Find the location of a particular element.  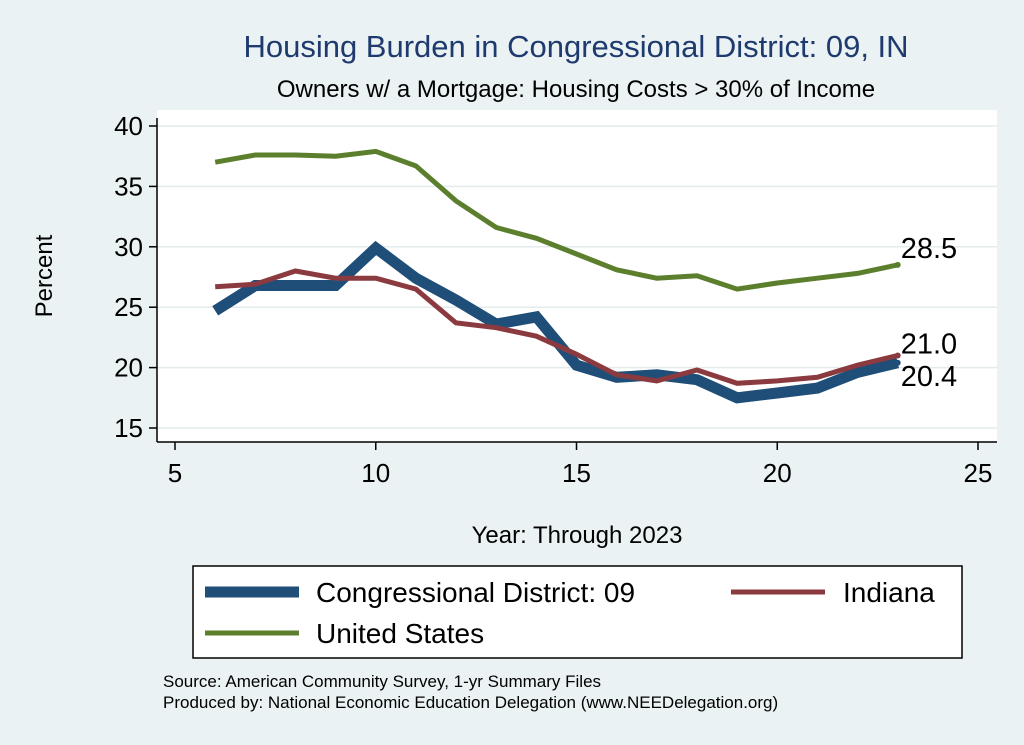

legend-box is located at coordinates (577, 612).